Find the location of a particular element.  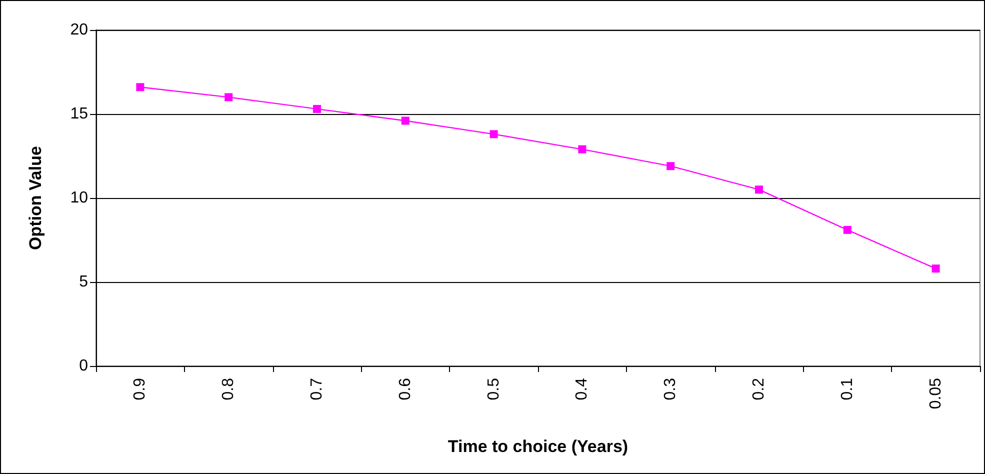

x-tick-label: 0.7 is located at coordinates (317, 389).